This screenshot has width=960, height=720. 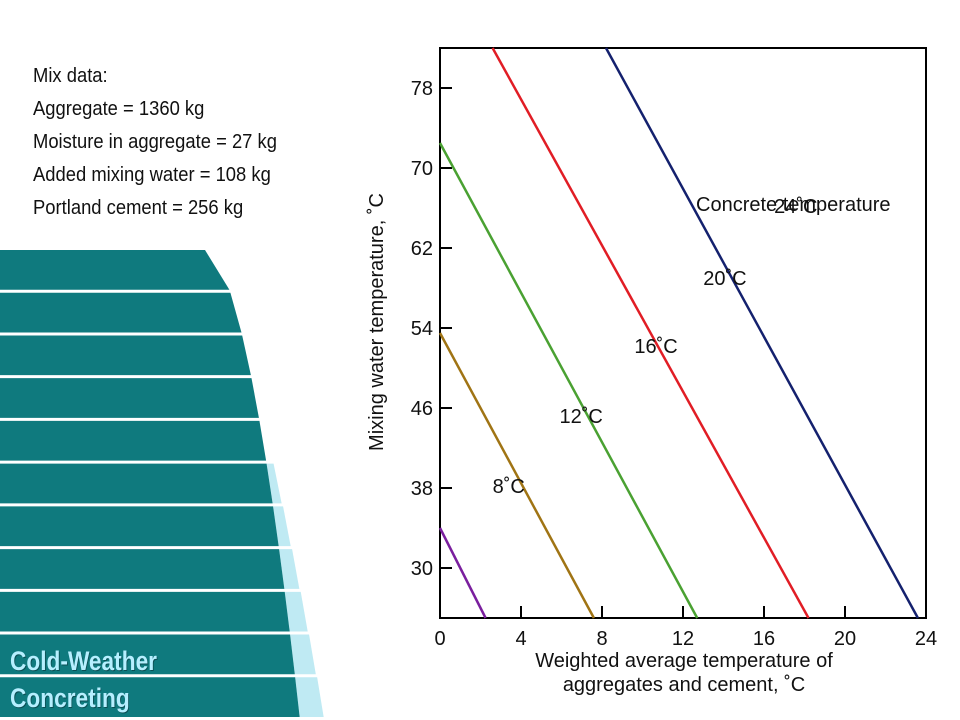 What do you see at coordinates (422, 169) in the screenshot?
I see `y-tick-label: 70` at bounding box center [422, 169].